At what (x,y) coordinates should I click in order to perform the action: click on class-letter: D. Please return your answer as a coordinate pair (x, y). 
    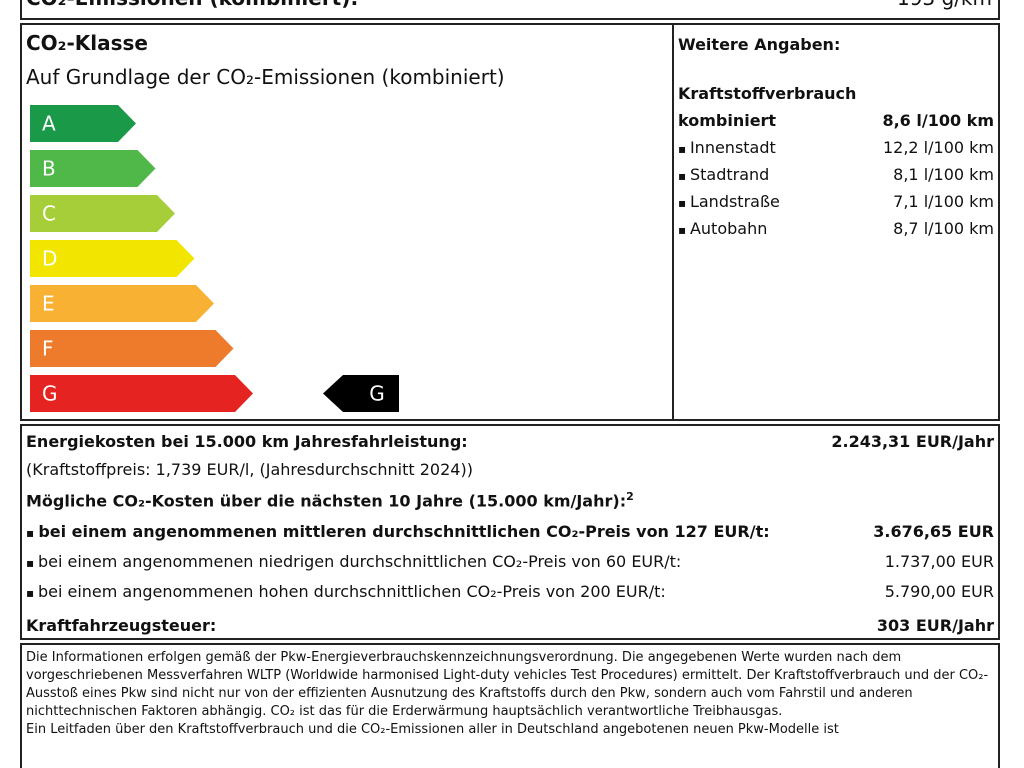
    Looking at the image, I should click on (49, 259).